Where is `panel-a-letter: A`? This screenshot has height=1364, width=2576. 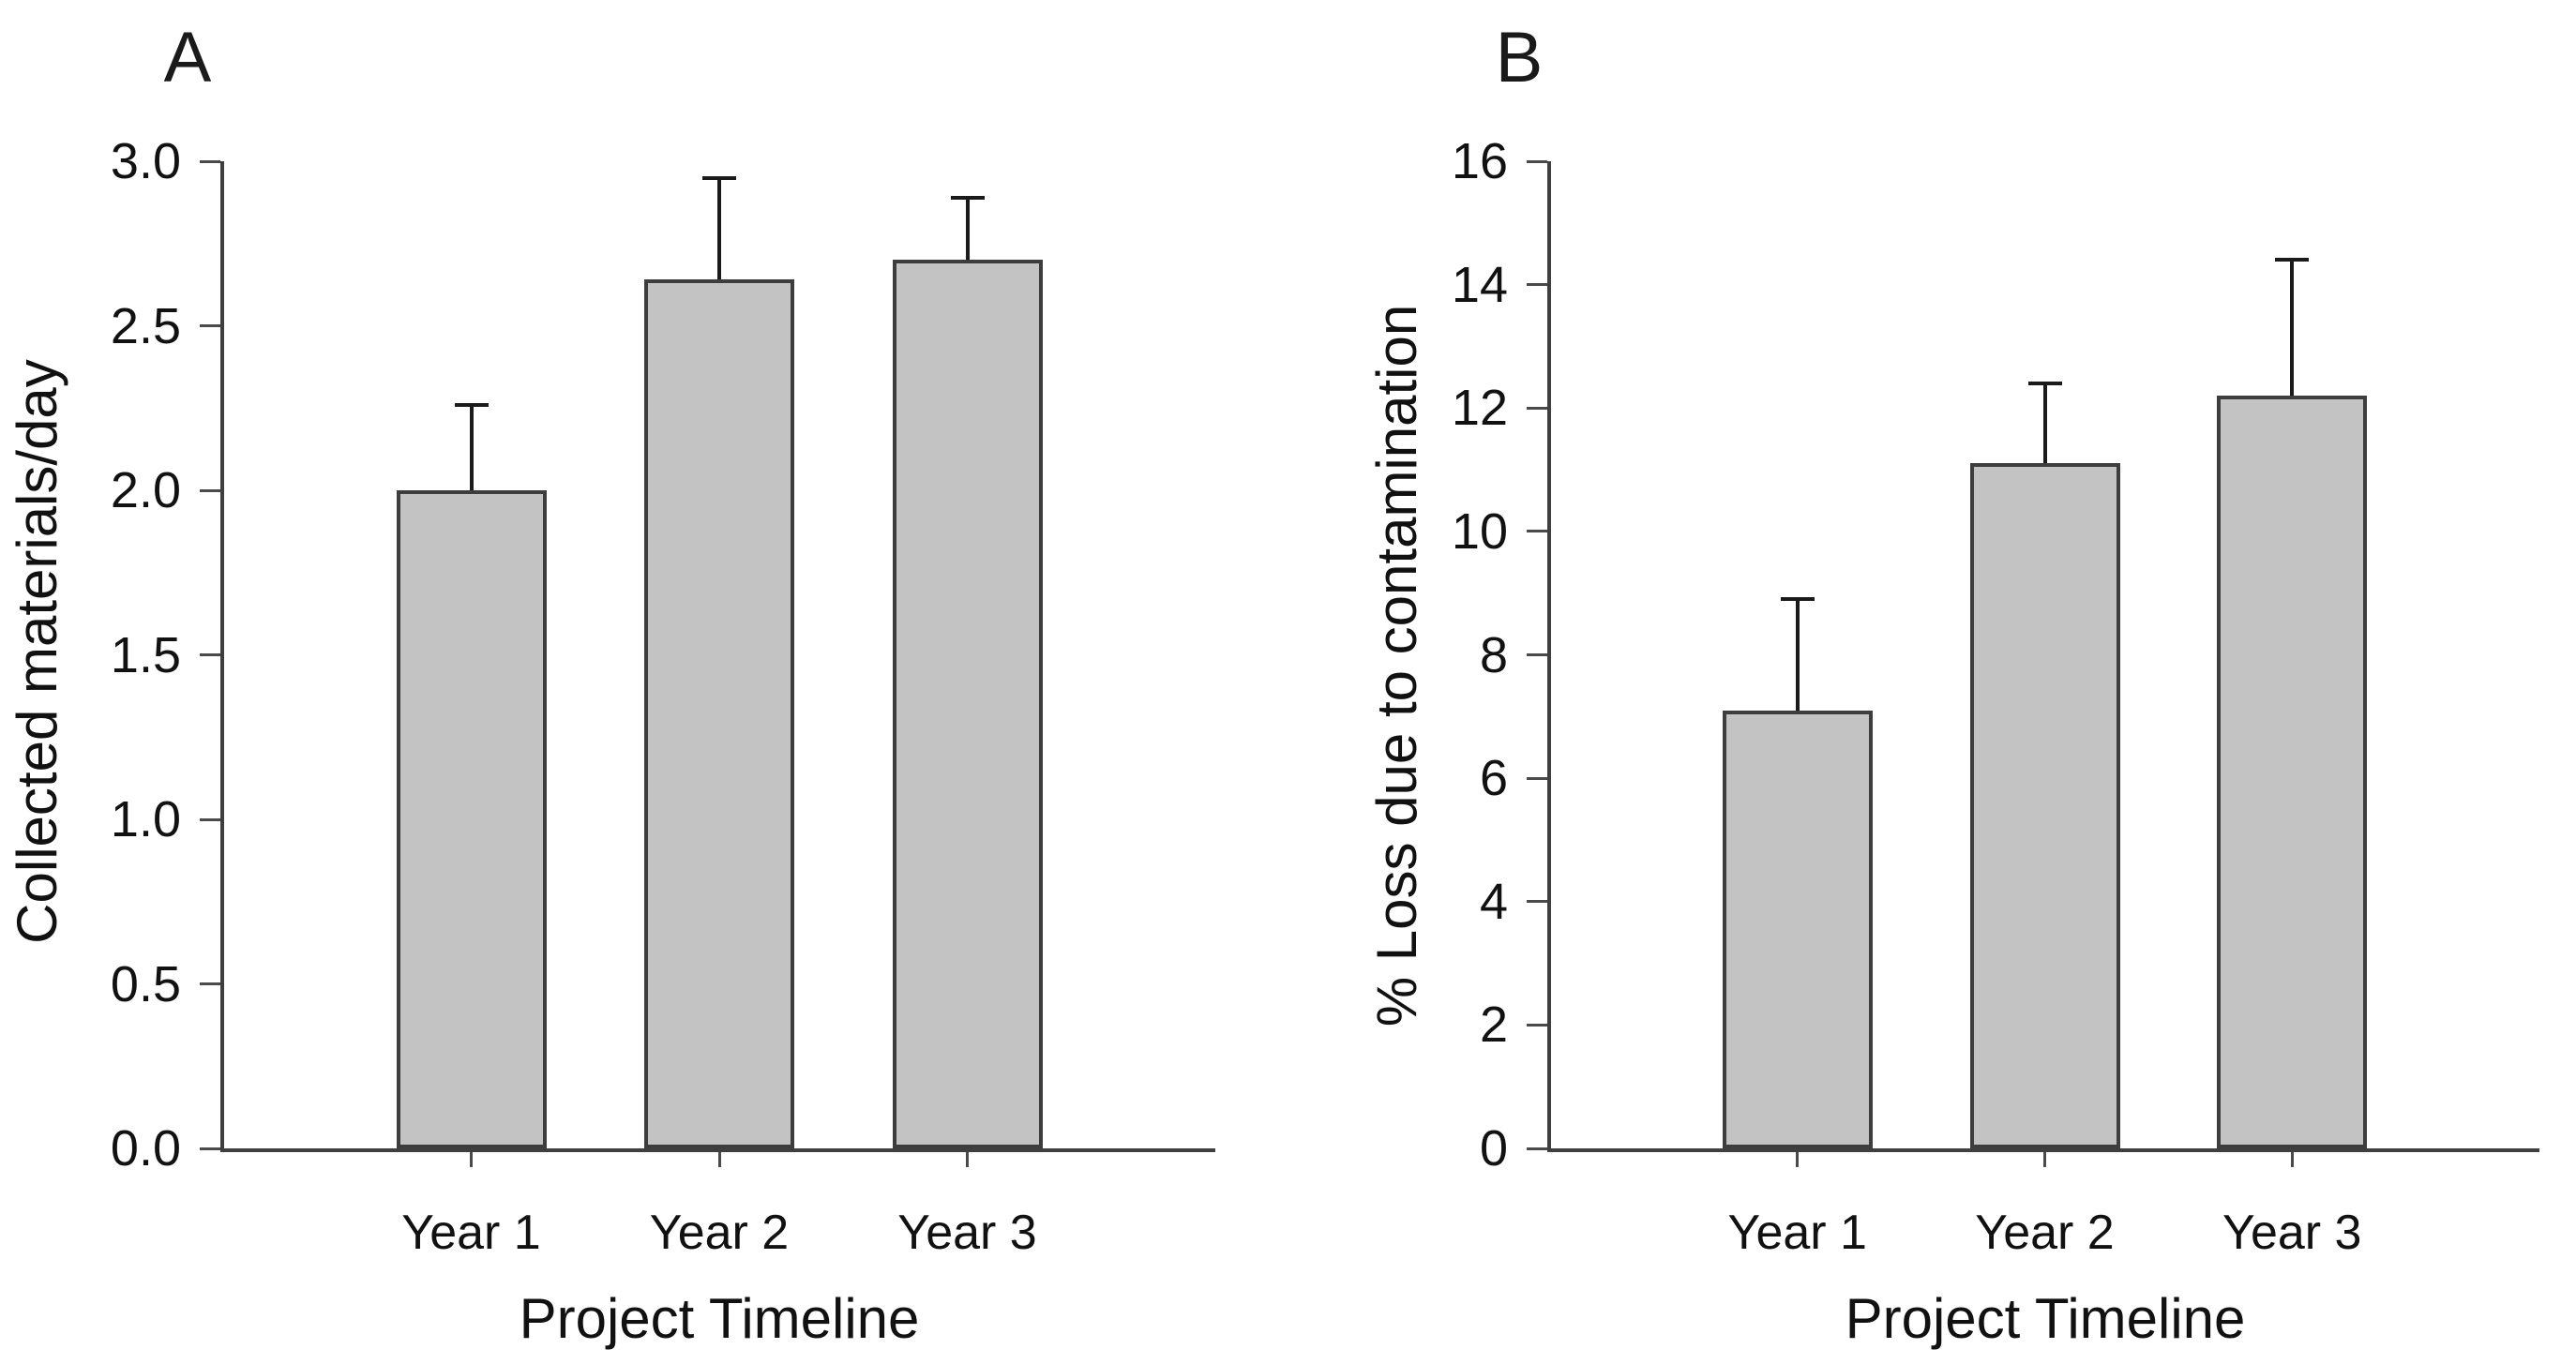
panel-a-letter: A is located at coordinates (187, 57).